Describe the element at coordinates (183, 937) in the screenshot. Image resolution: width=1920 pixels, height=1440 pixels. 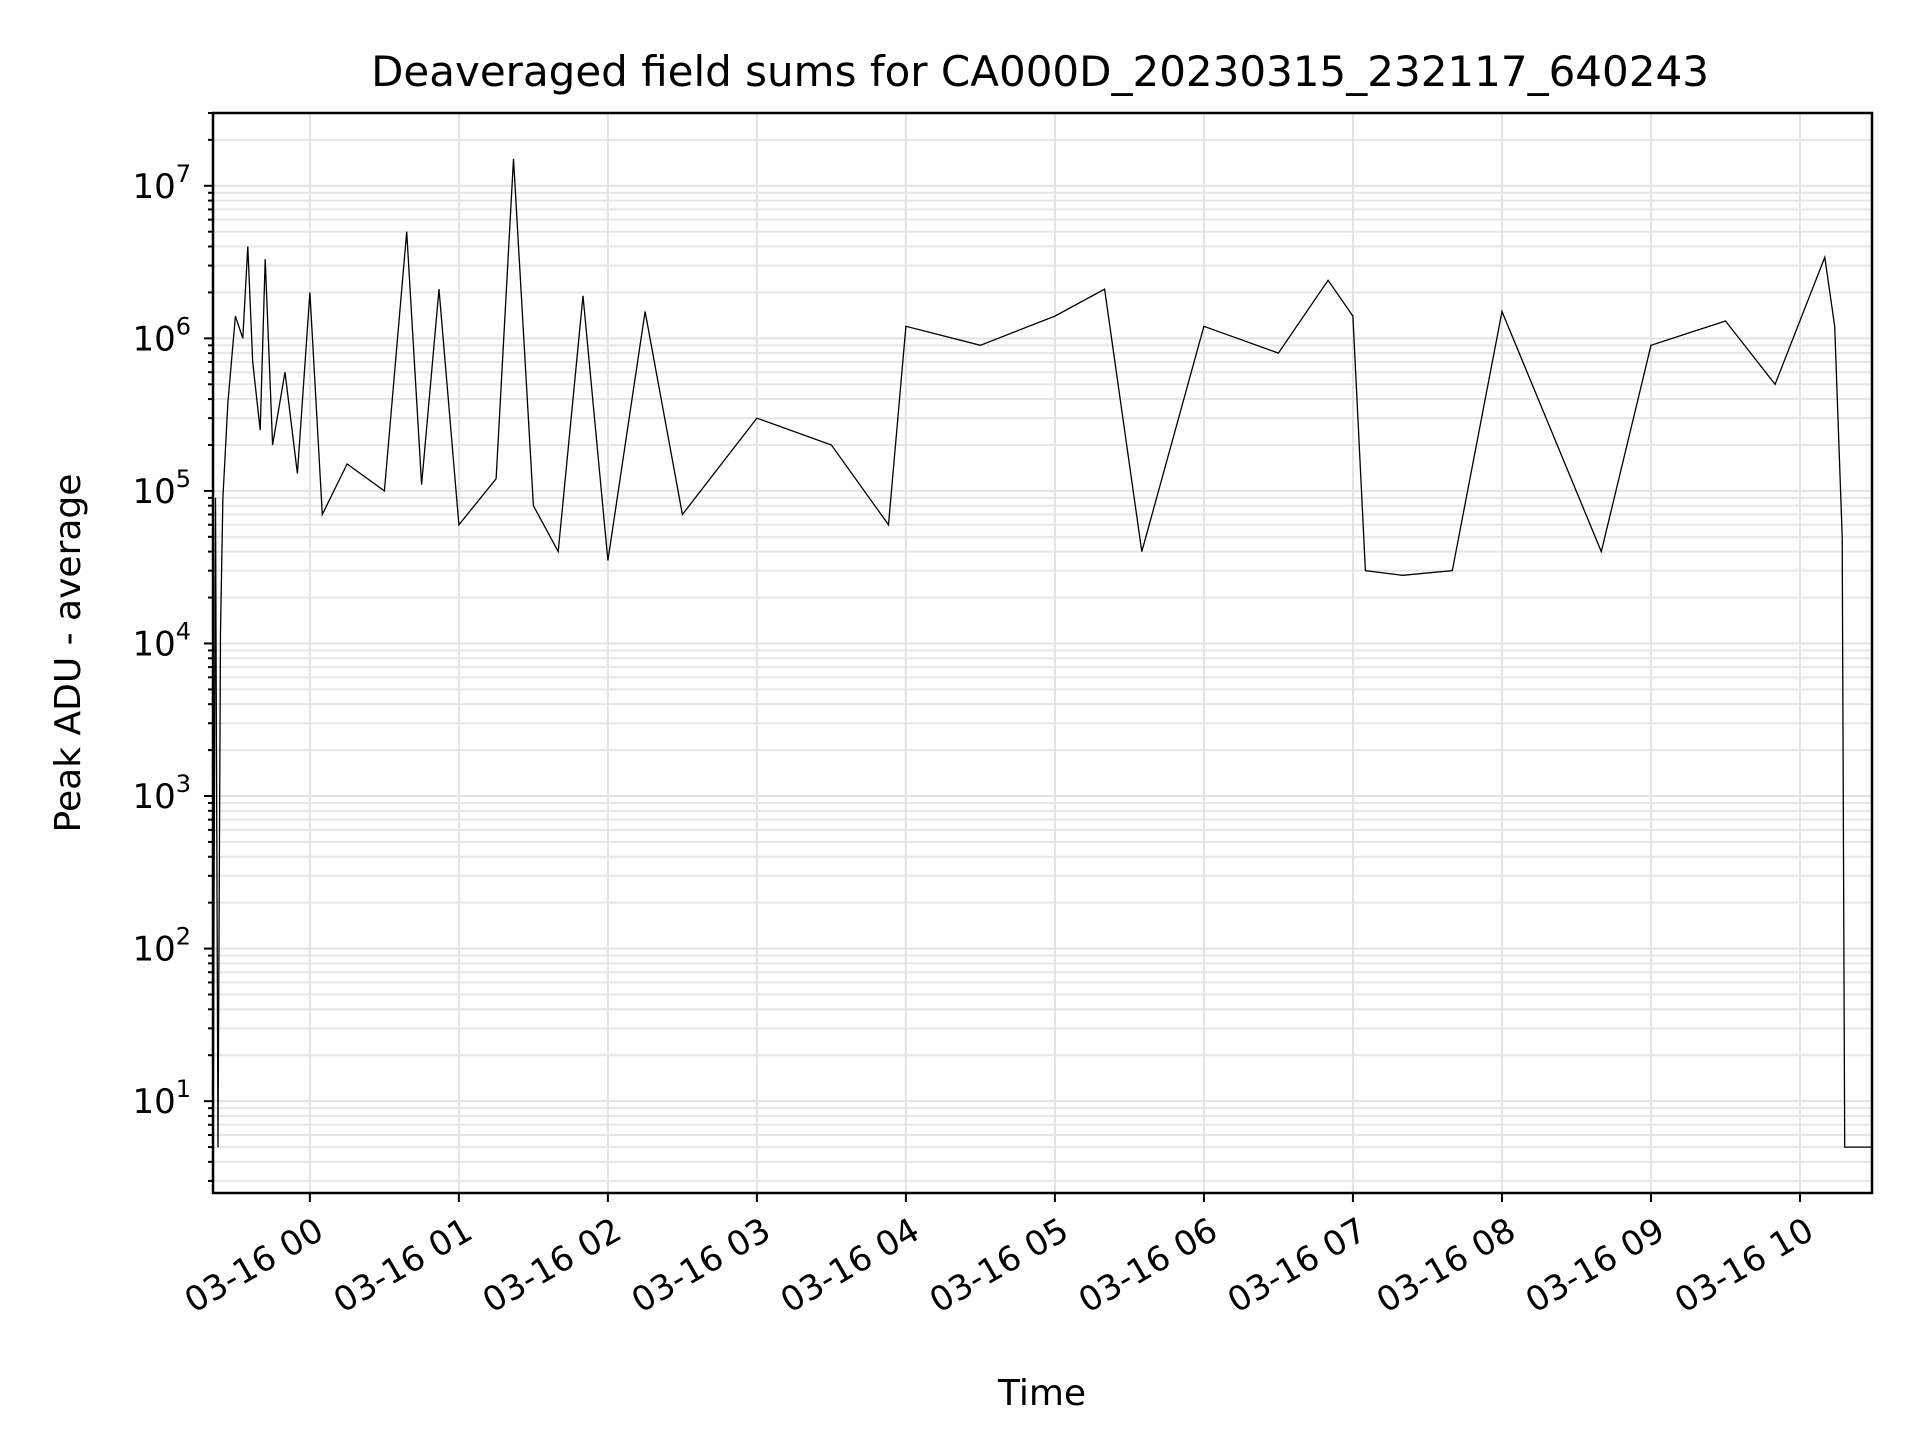
I see `y-tick-exponent: 2` at that location.